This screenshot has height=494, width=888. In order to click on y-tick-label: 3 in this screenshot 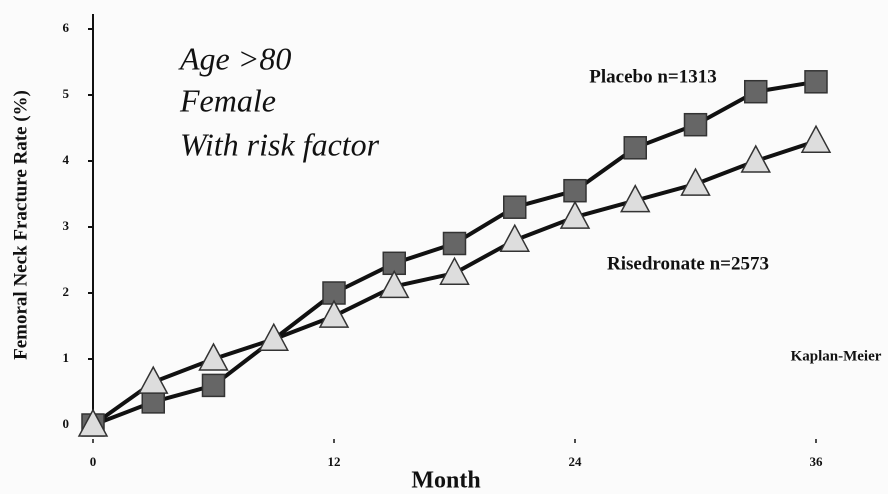, I will do `click(66, 225)`.